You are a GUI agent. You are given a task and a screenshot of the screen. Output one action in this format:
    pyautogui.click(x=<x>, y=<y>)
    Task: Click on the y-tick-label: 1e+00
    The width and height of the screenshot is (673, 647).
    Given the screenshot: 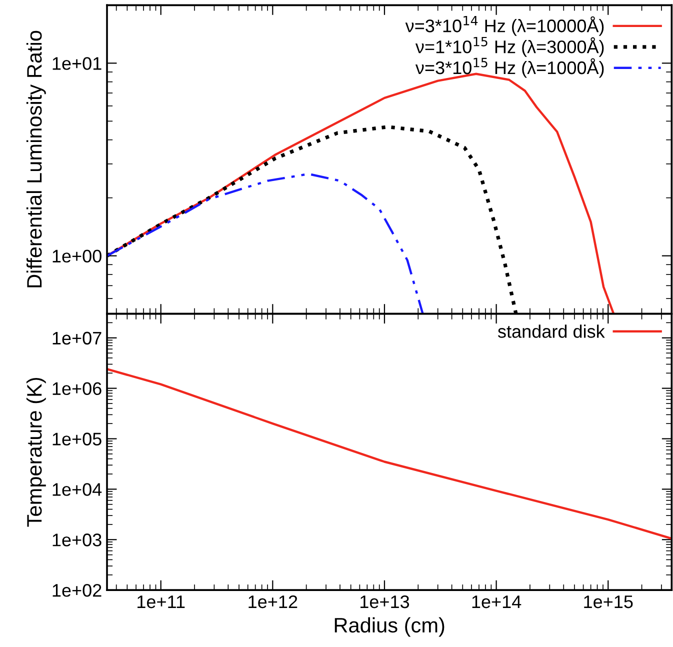 What is the action you would take?
    pyautogui.click(x=77, y=256)
    